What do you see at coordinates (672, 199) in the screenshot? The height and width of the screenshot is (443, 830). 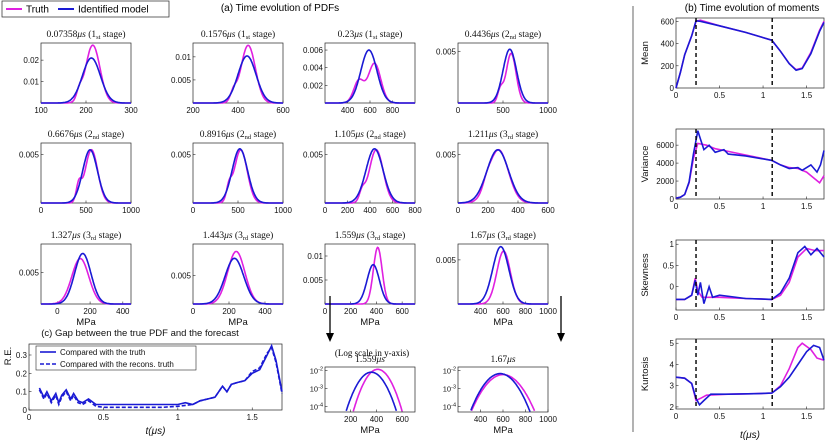 I see `moment-ytick-label: 0` at bounding box center [672, 199].